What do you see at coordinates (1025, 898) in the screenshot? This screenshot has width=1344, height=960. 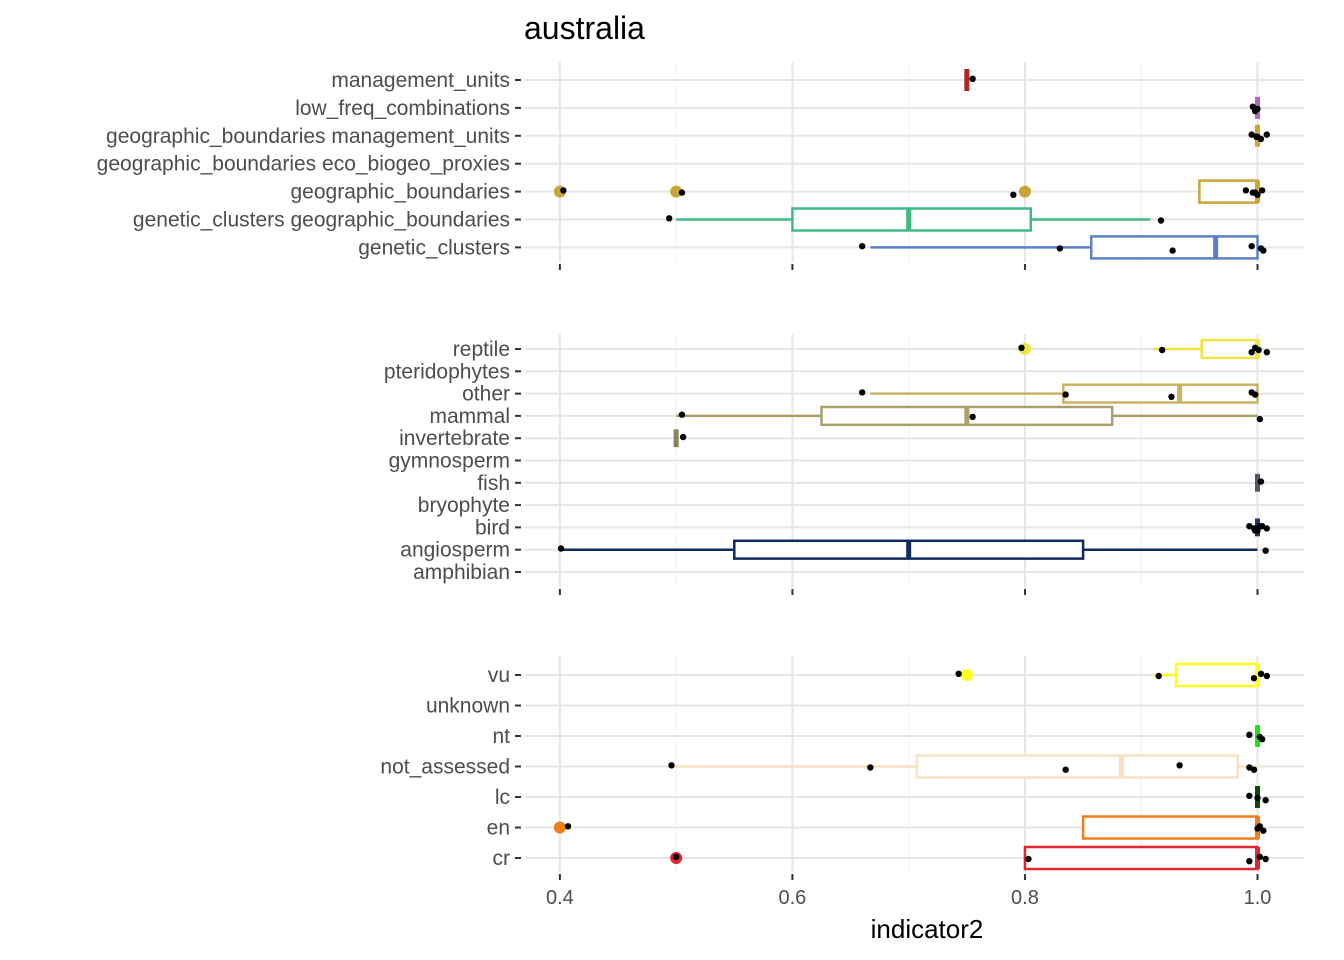 I see `x-tick-label: 0.8` at bounding box center [1025, 898].